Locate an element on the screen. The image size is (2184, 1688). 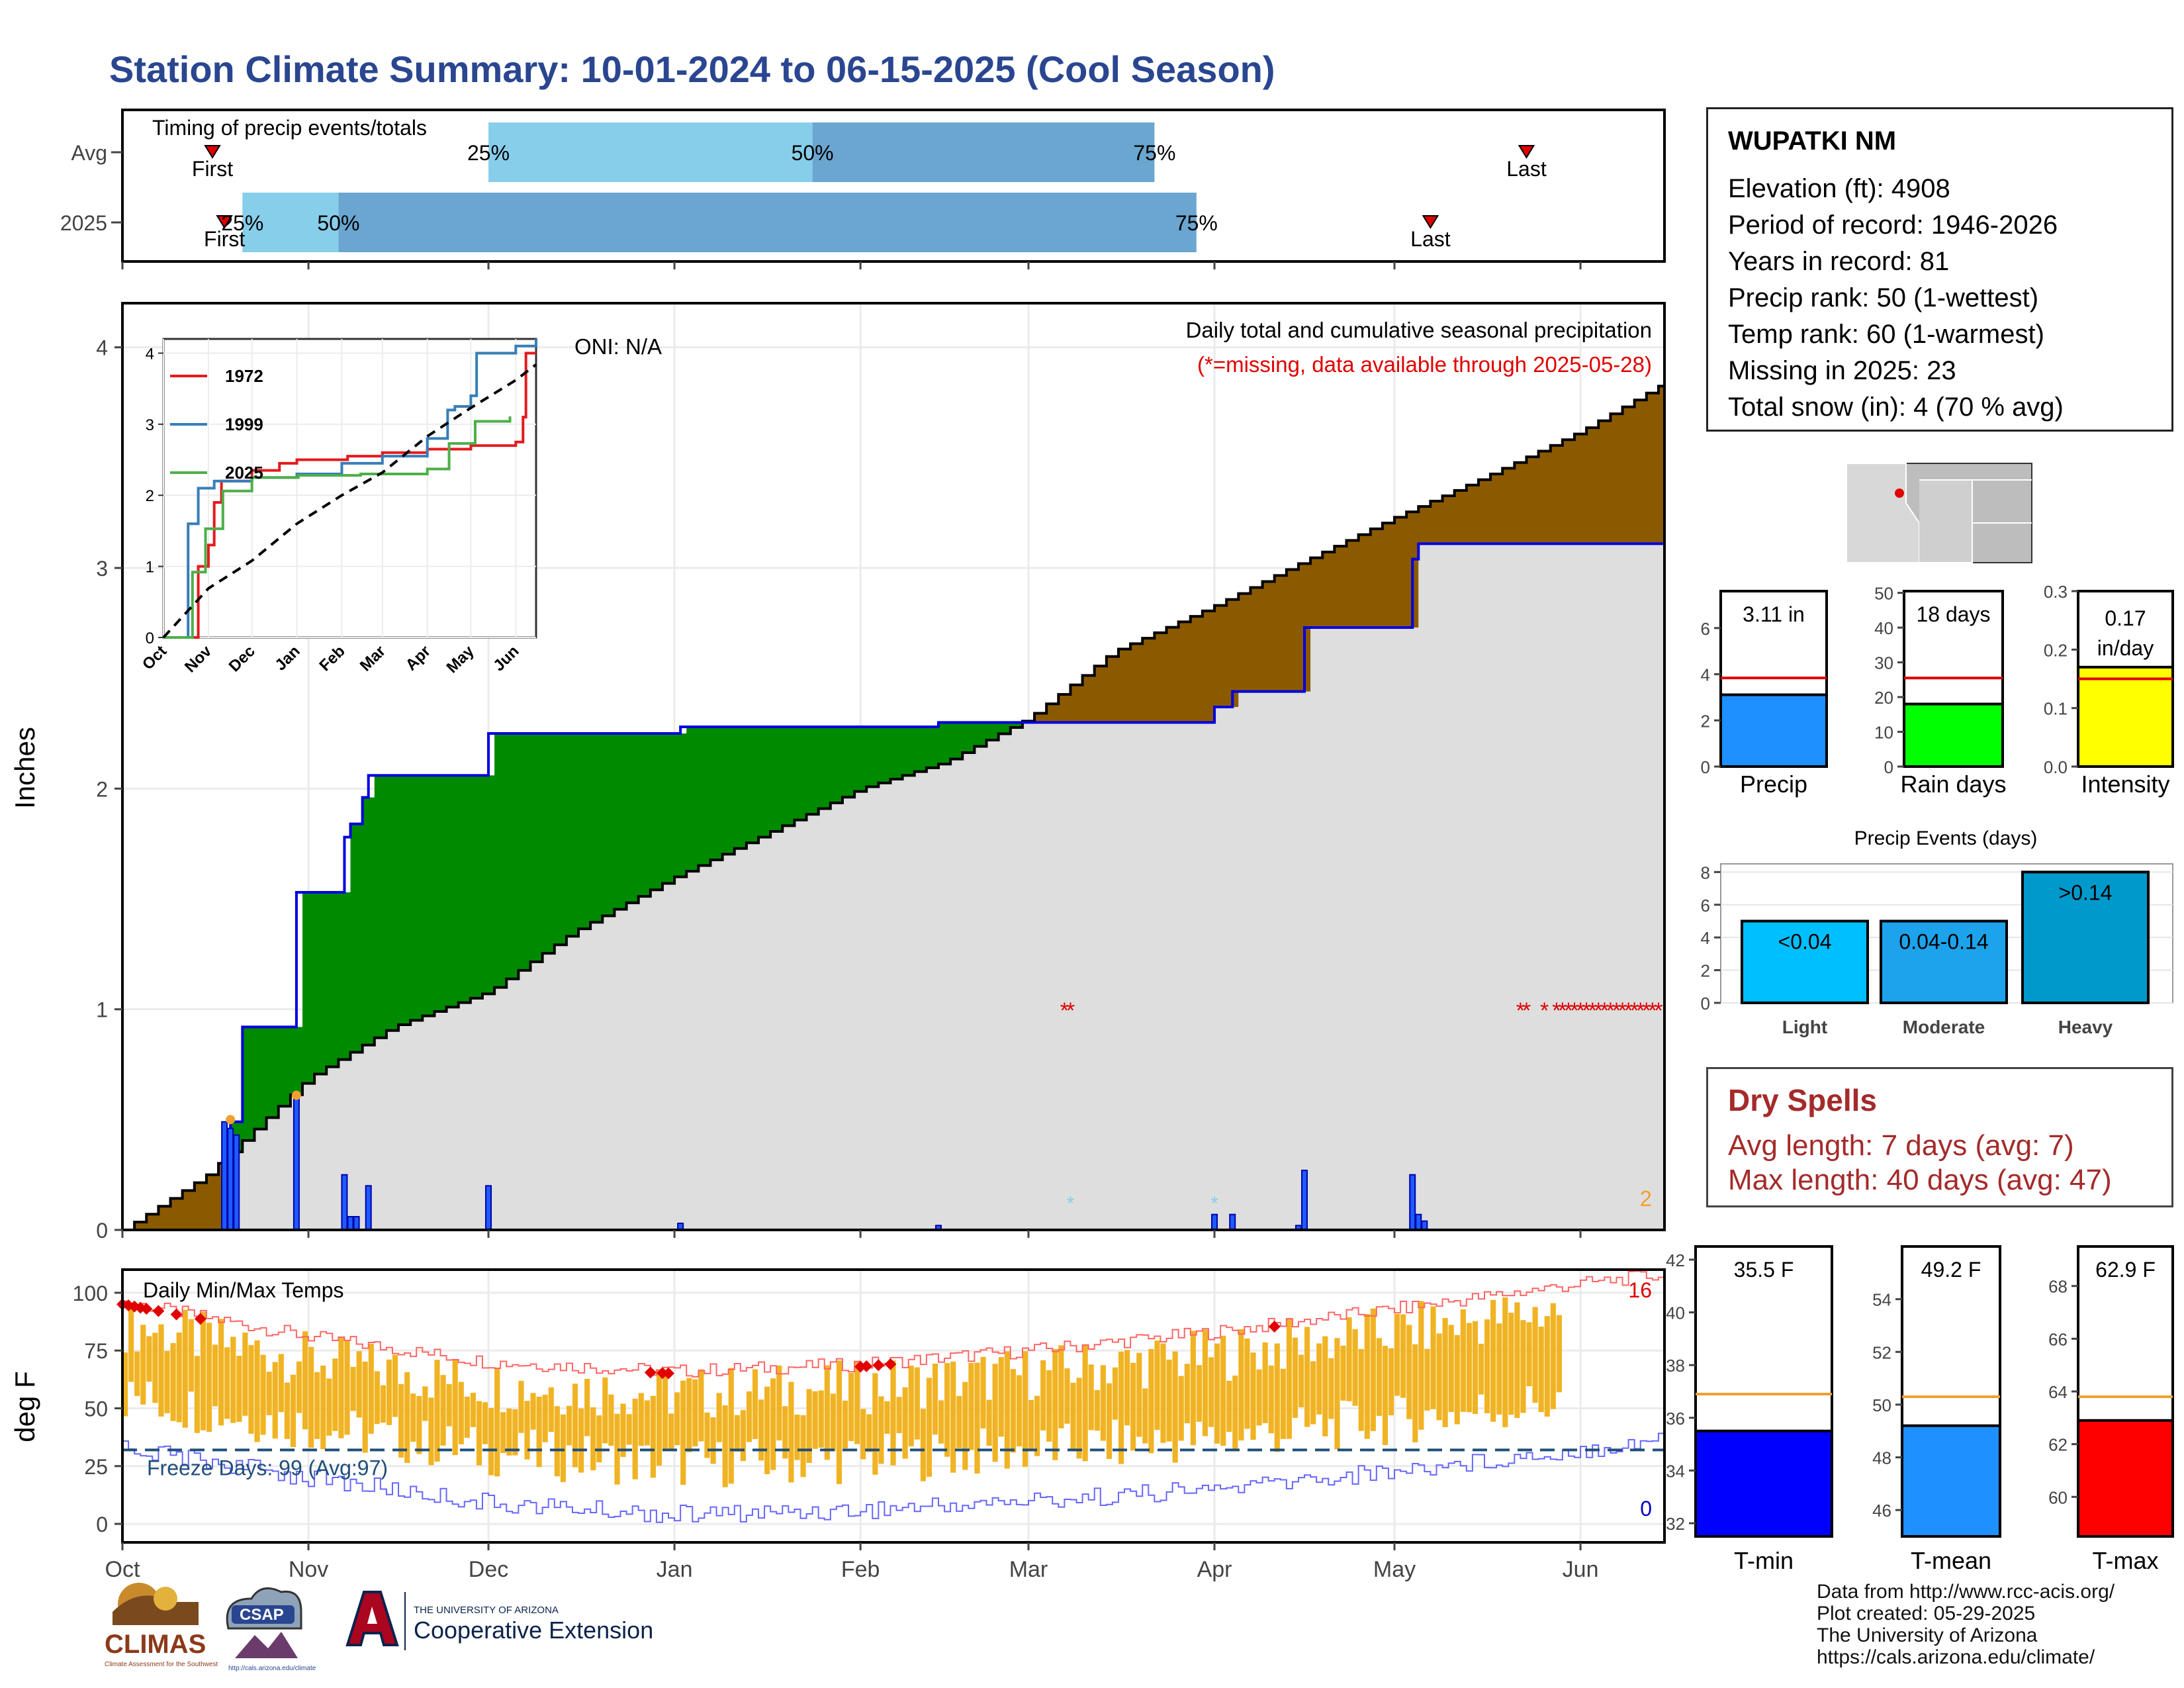
inset-y-tick-label: 2 is located at coordinates (150, 496).